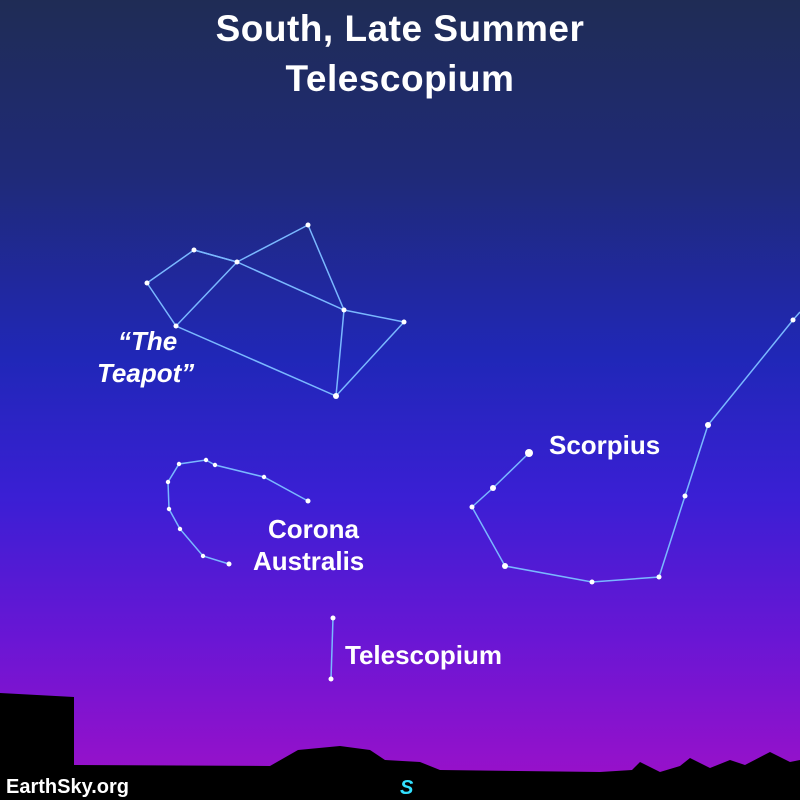  I want to click on corona-label-line1: Corona, so click(313, 529).